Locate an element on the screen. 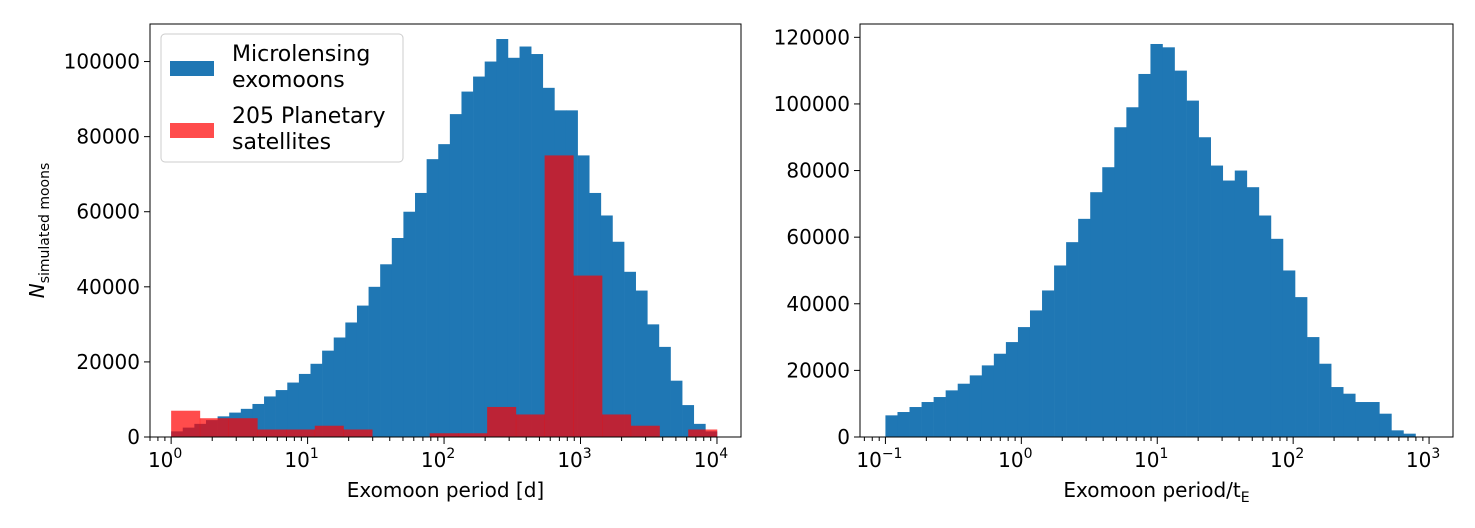 The image size is (1475, 528). x-tick-exponent: 3 is located at coordinates (587, 454).